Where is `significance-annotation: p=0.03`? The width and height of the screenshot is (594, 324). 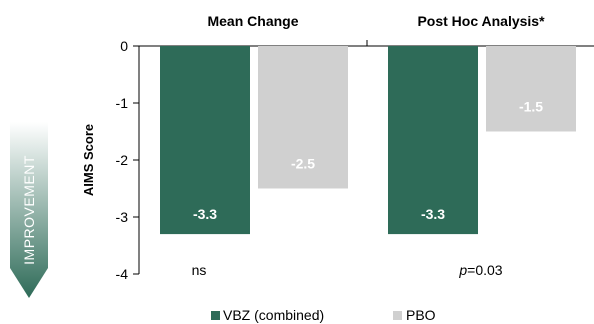
significance-annotation: p=0.03 is located at coordinates (480, 270).